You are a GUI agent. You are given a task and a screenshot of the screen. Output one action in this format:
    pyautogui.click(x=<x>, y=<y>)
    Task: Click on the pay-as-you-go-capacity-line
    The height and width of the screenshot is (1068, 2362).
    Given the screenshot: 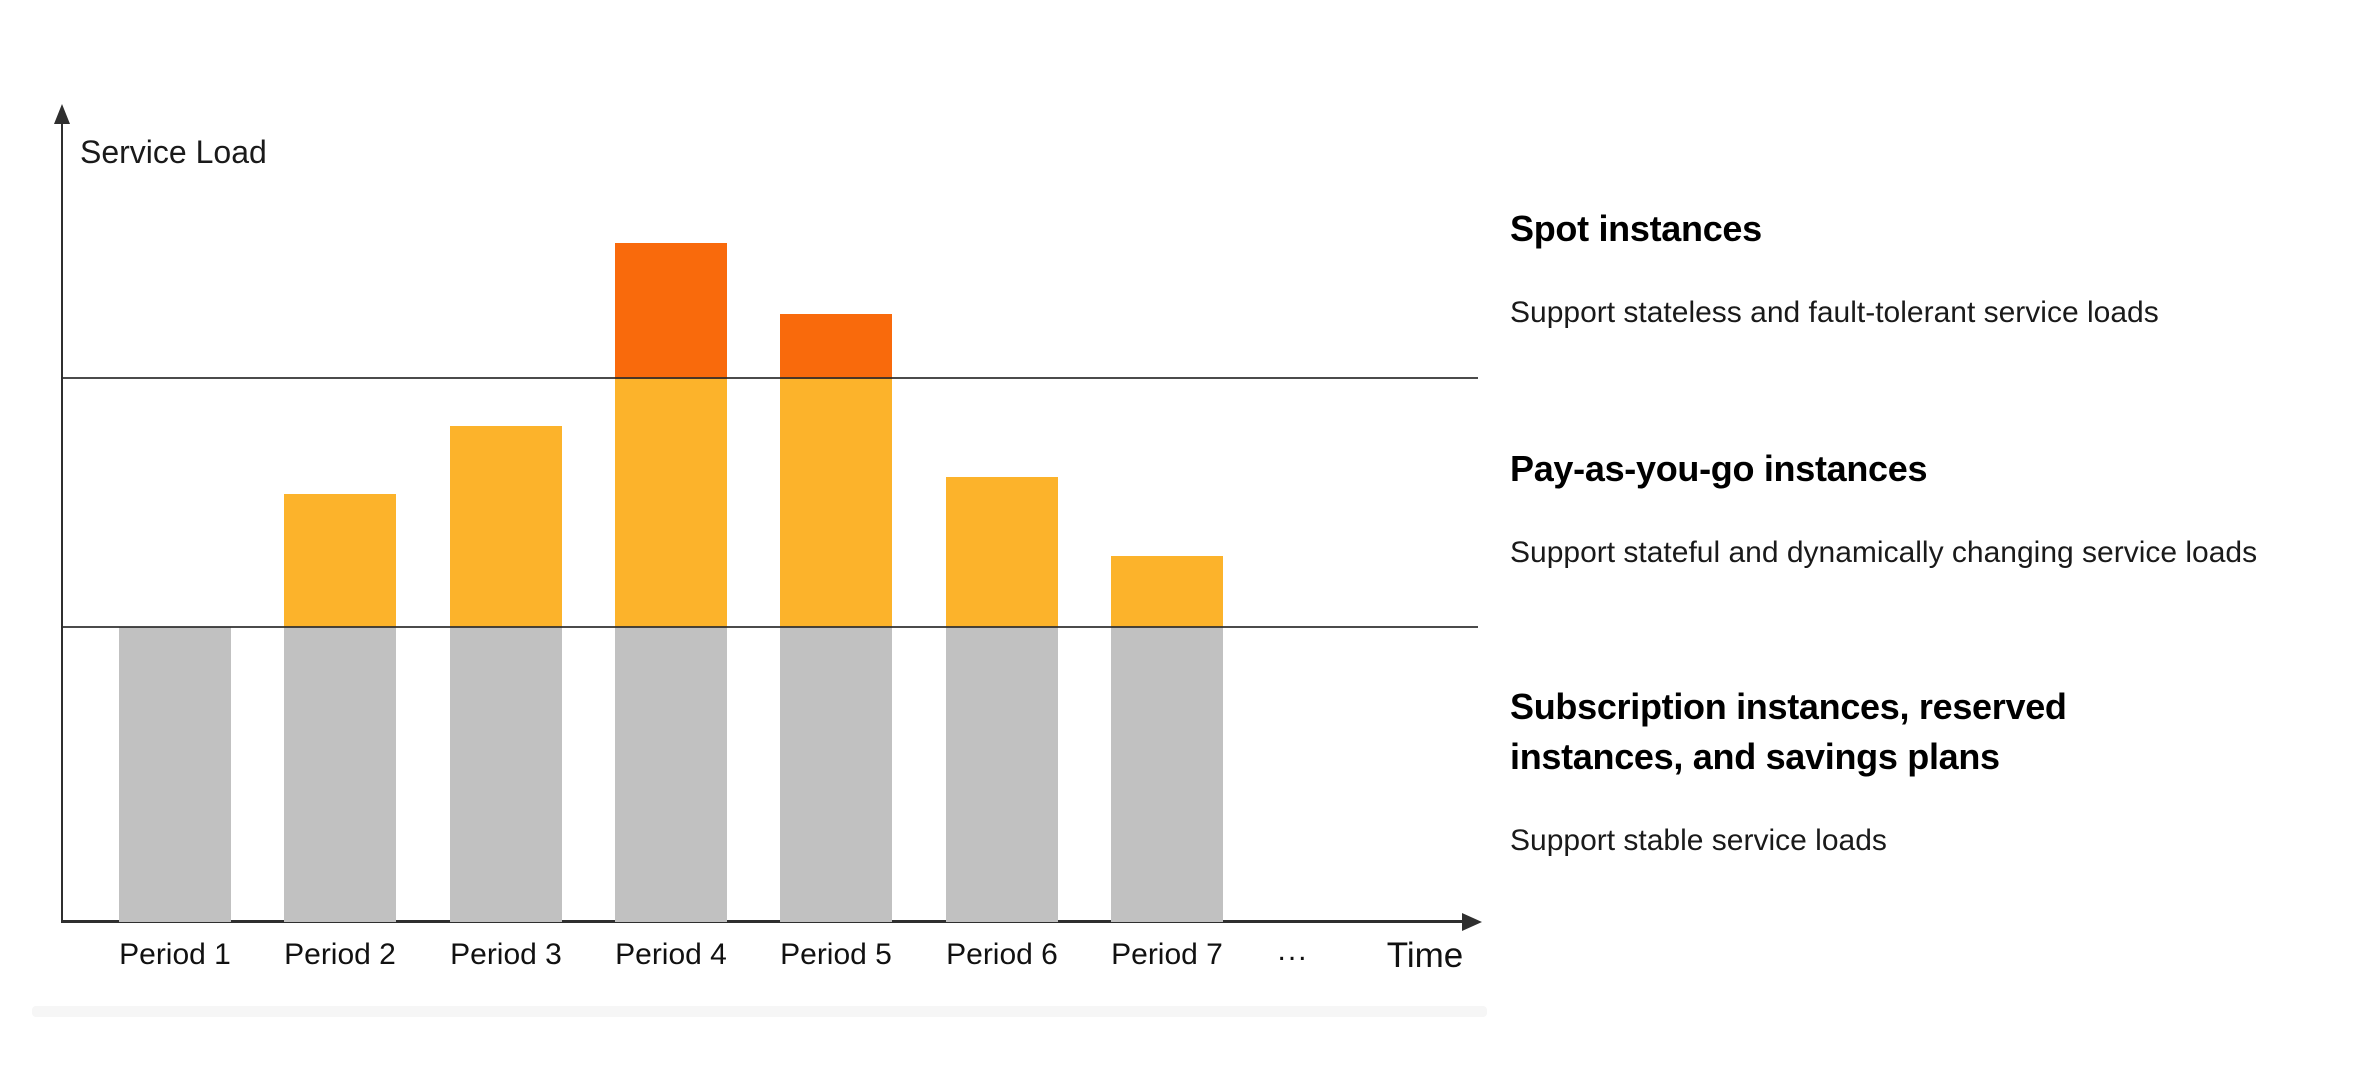 What is the action you would take?
    pyautogui.click(x=769, y=378)
    